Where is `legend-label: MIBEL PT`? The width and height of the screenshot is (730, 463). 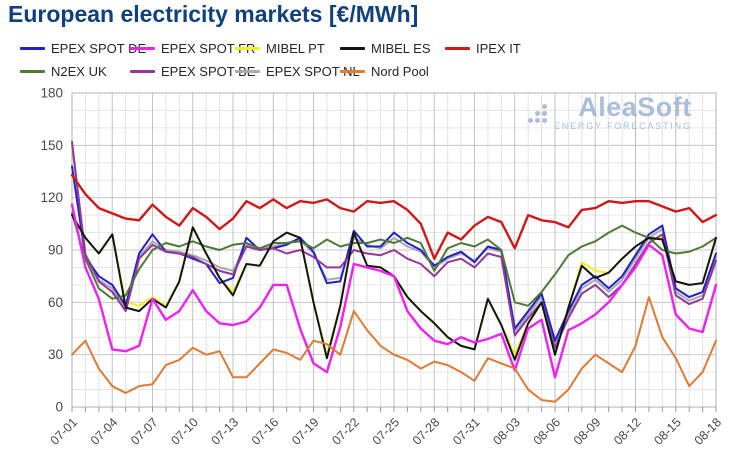
legend-label: MIBEL PT is located at coordinates (295, 48).